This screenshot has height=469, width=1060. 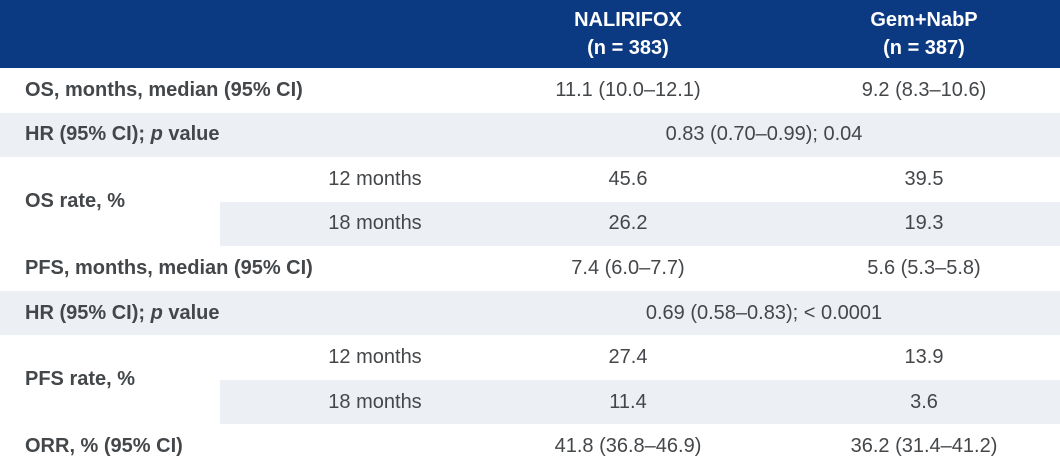 I want to click on arm-name-gem-nabp: Gem+NabP, so click(x=924, y=20).